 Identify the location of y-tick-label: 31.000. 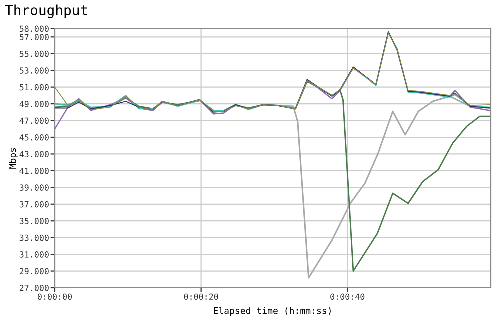
(34, 255).